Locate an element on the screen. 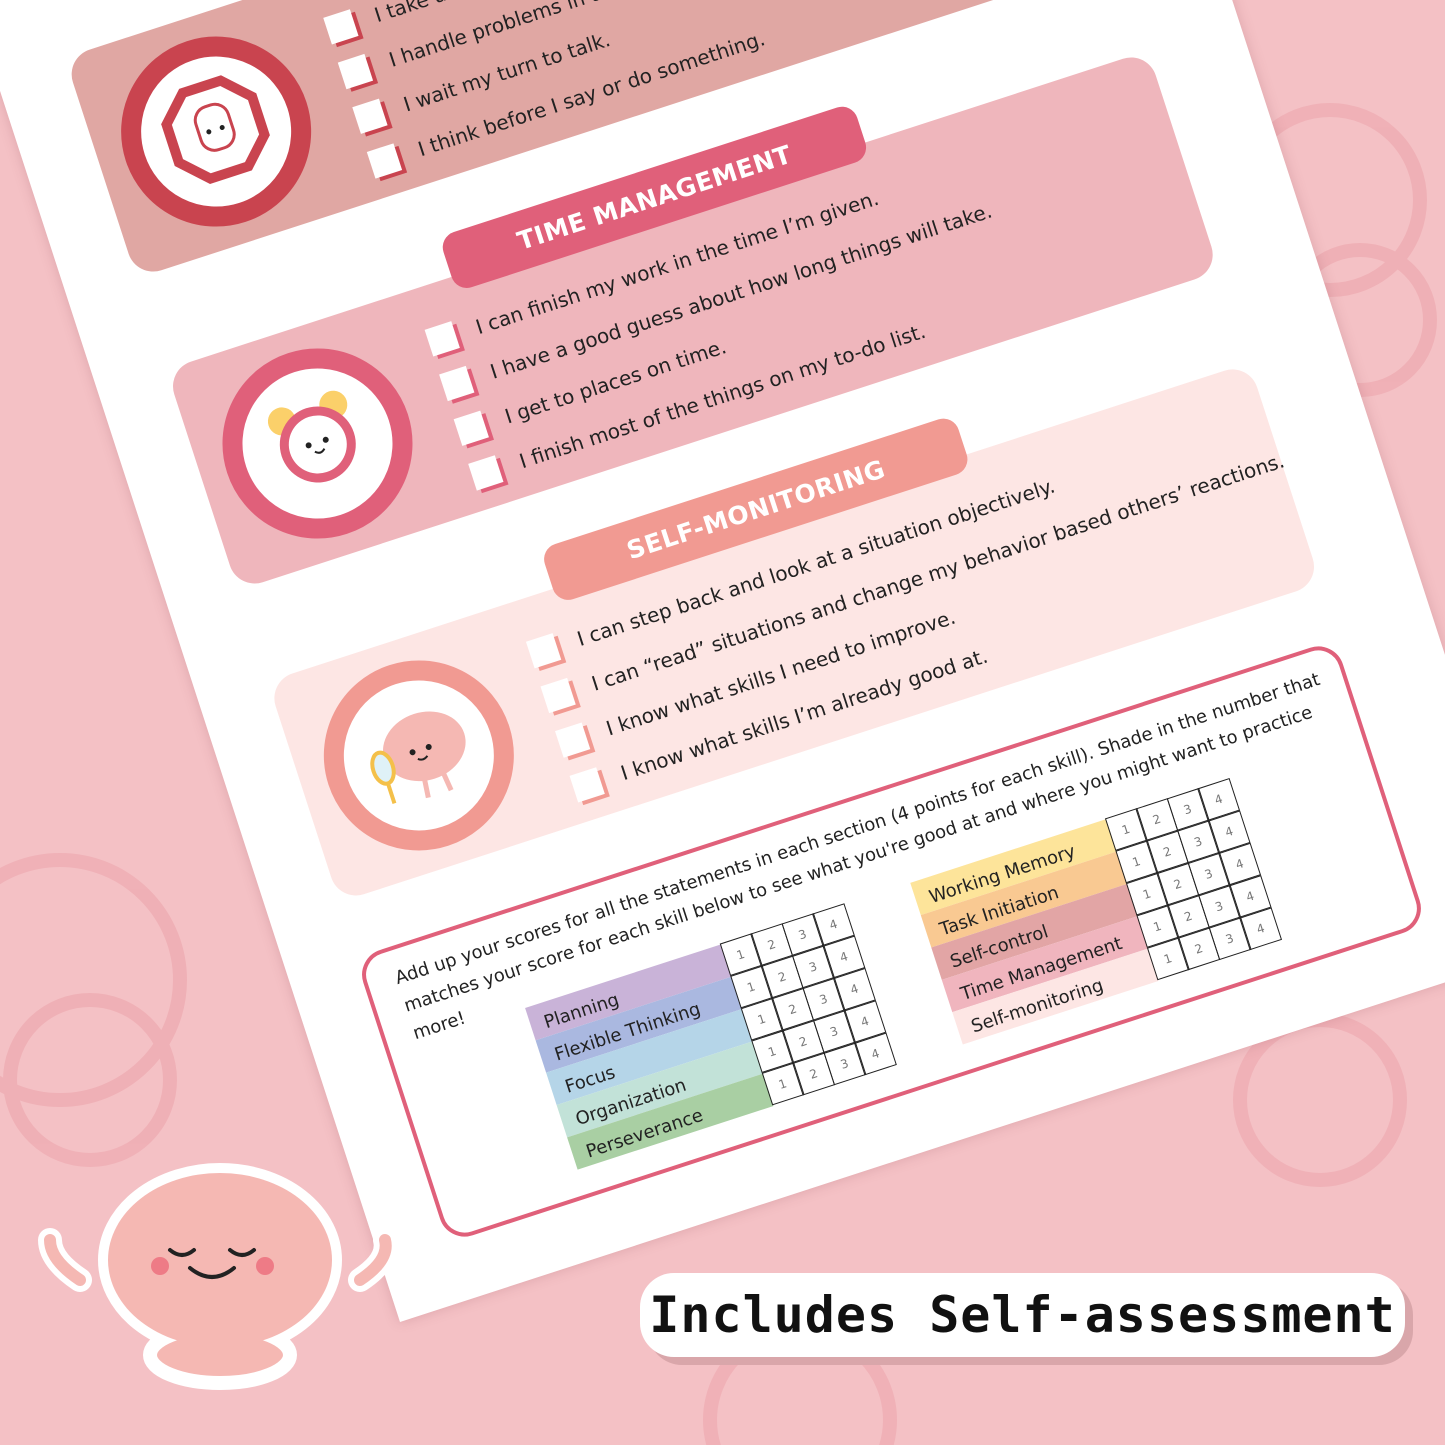 The width and height of the screenshot is (1445, 1445). banner-text: Includes Self-assessment is located at coordinates (1022, 1315).